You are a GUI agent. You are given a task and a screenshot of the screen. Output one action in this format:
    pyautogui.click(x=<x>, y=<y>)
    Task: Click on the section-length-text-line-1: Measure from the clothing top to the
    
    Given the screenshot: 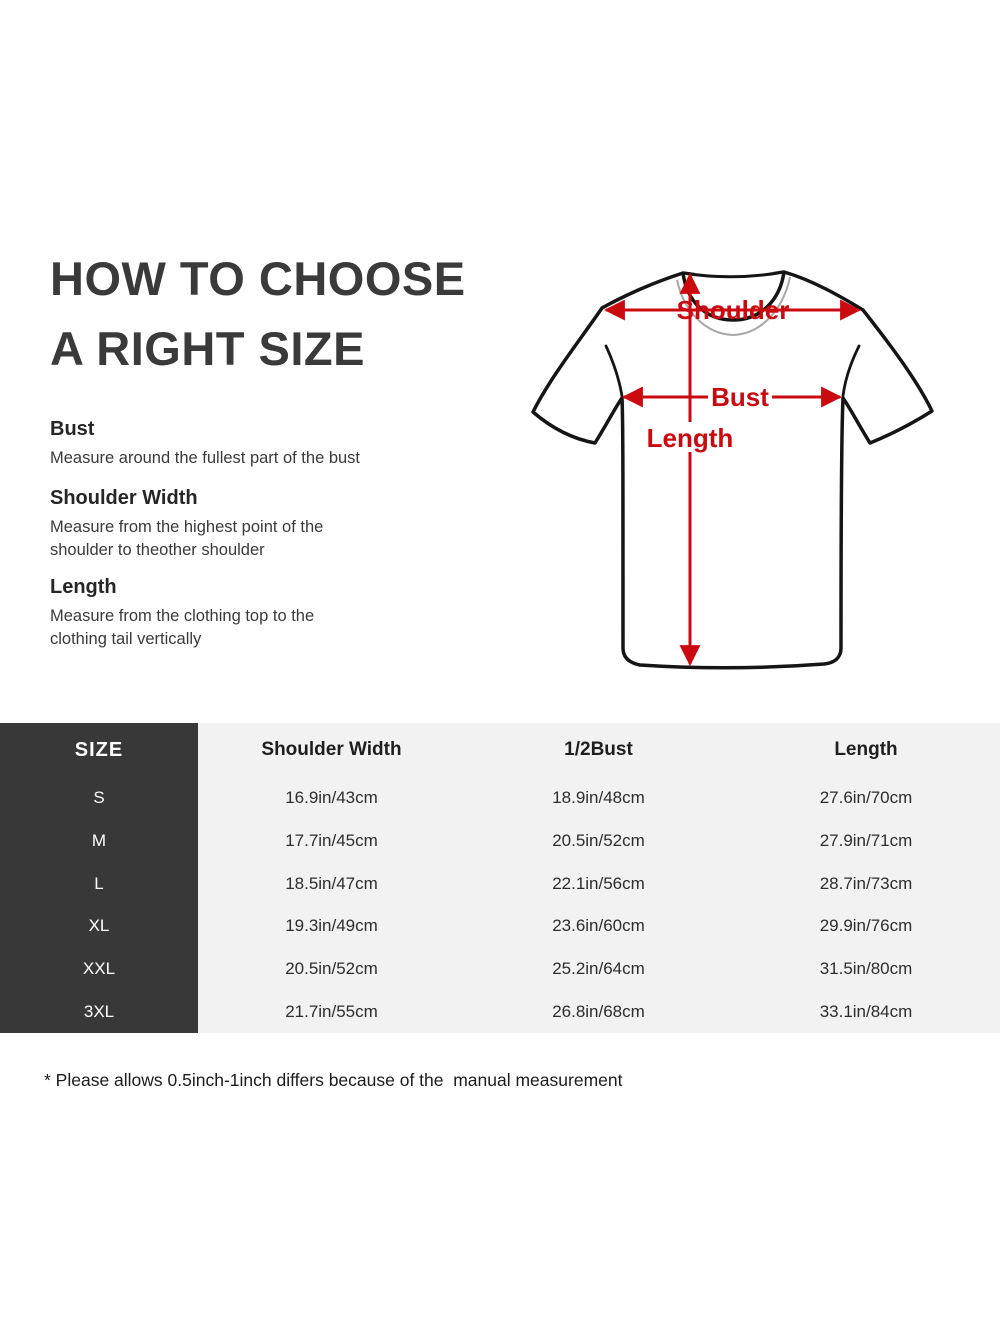 What is the action you would take?
    pyautogui.click(x=182, y=616)
    